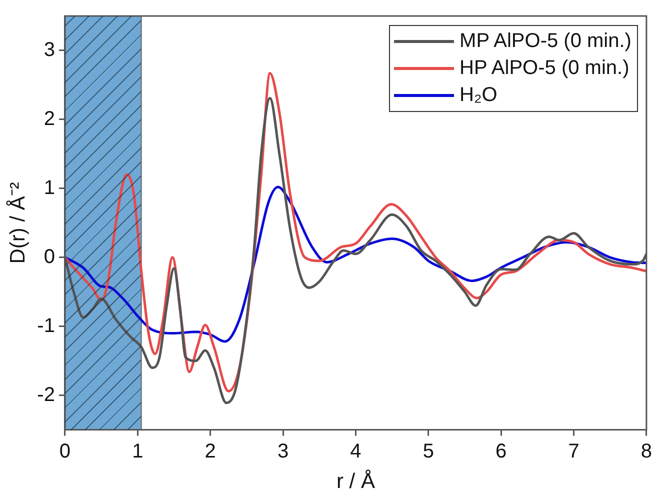 The image size is (656, 497). What do you see at coordinates (479, 95) in the screenshot?
I see `legend-label: H₂O` at bounding box center [479, 95].